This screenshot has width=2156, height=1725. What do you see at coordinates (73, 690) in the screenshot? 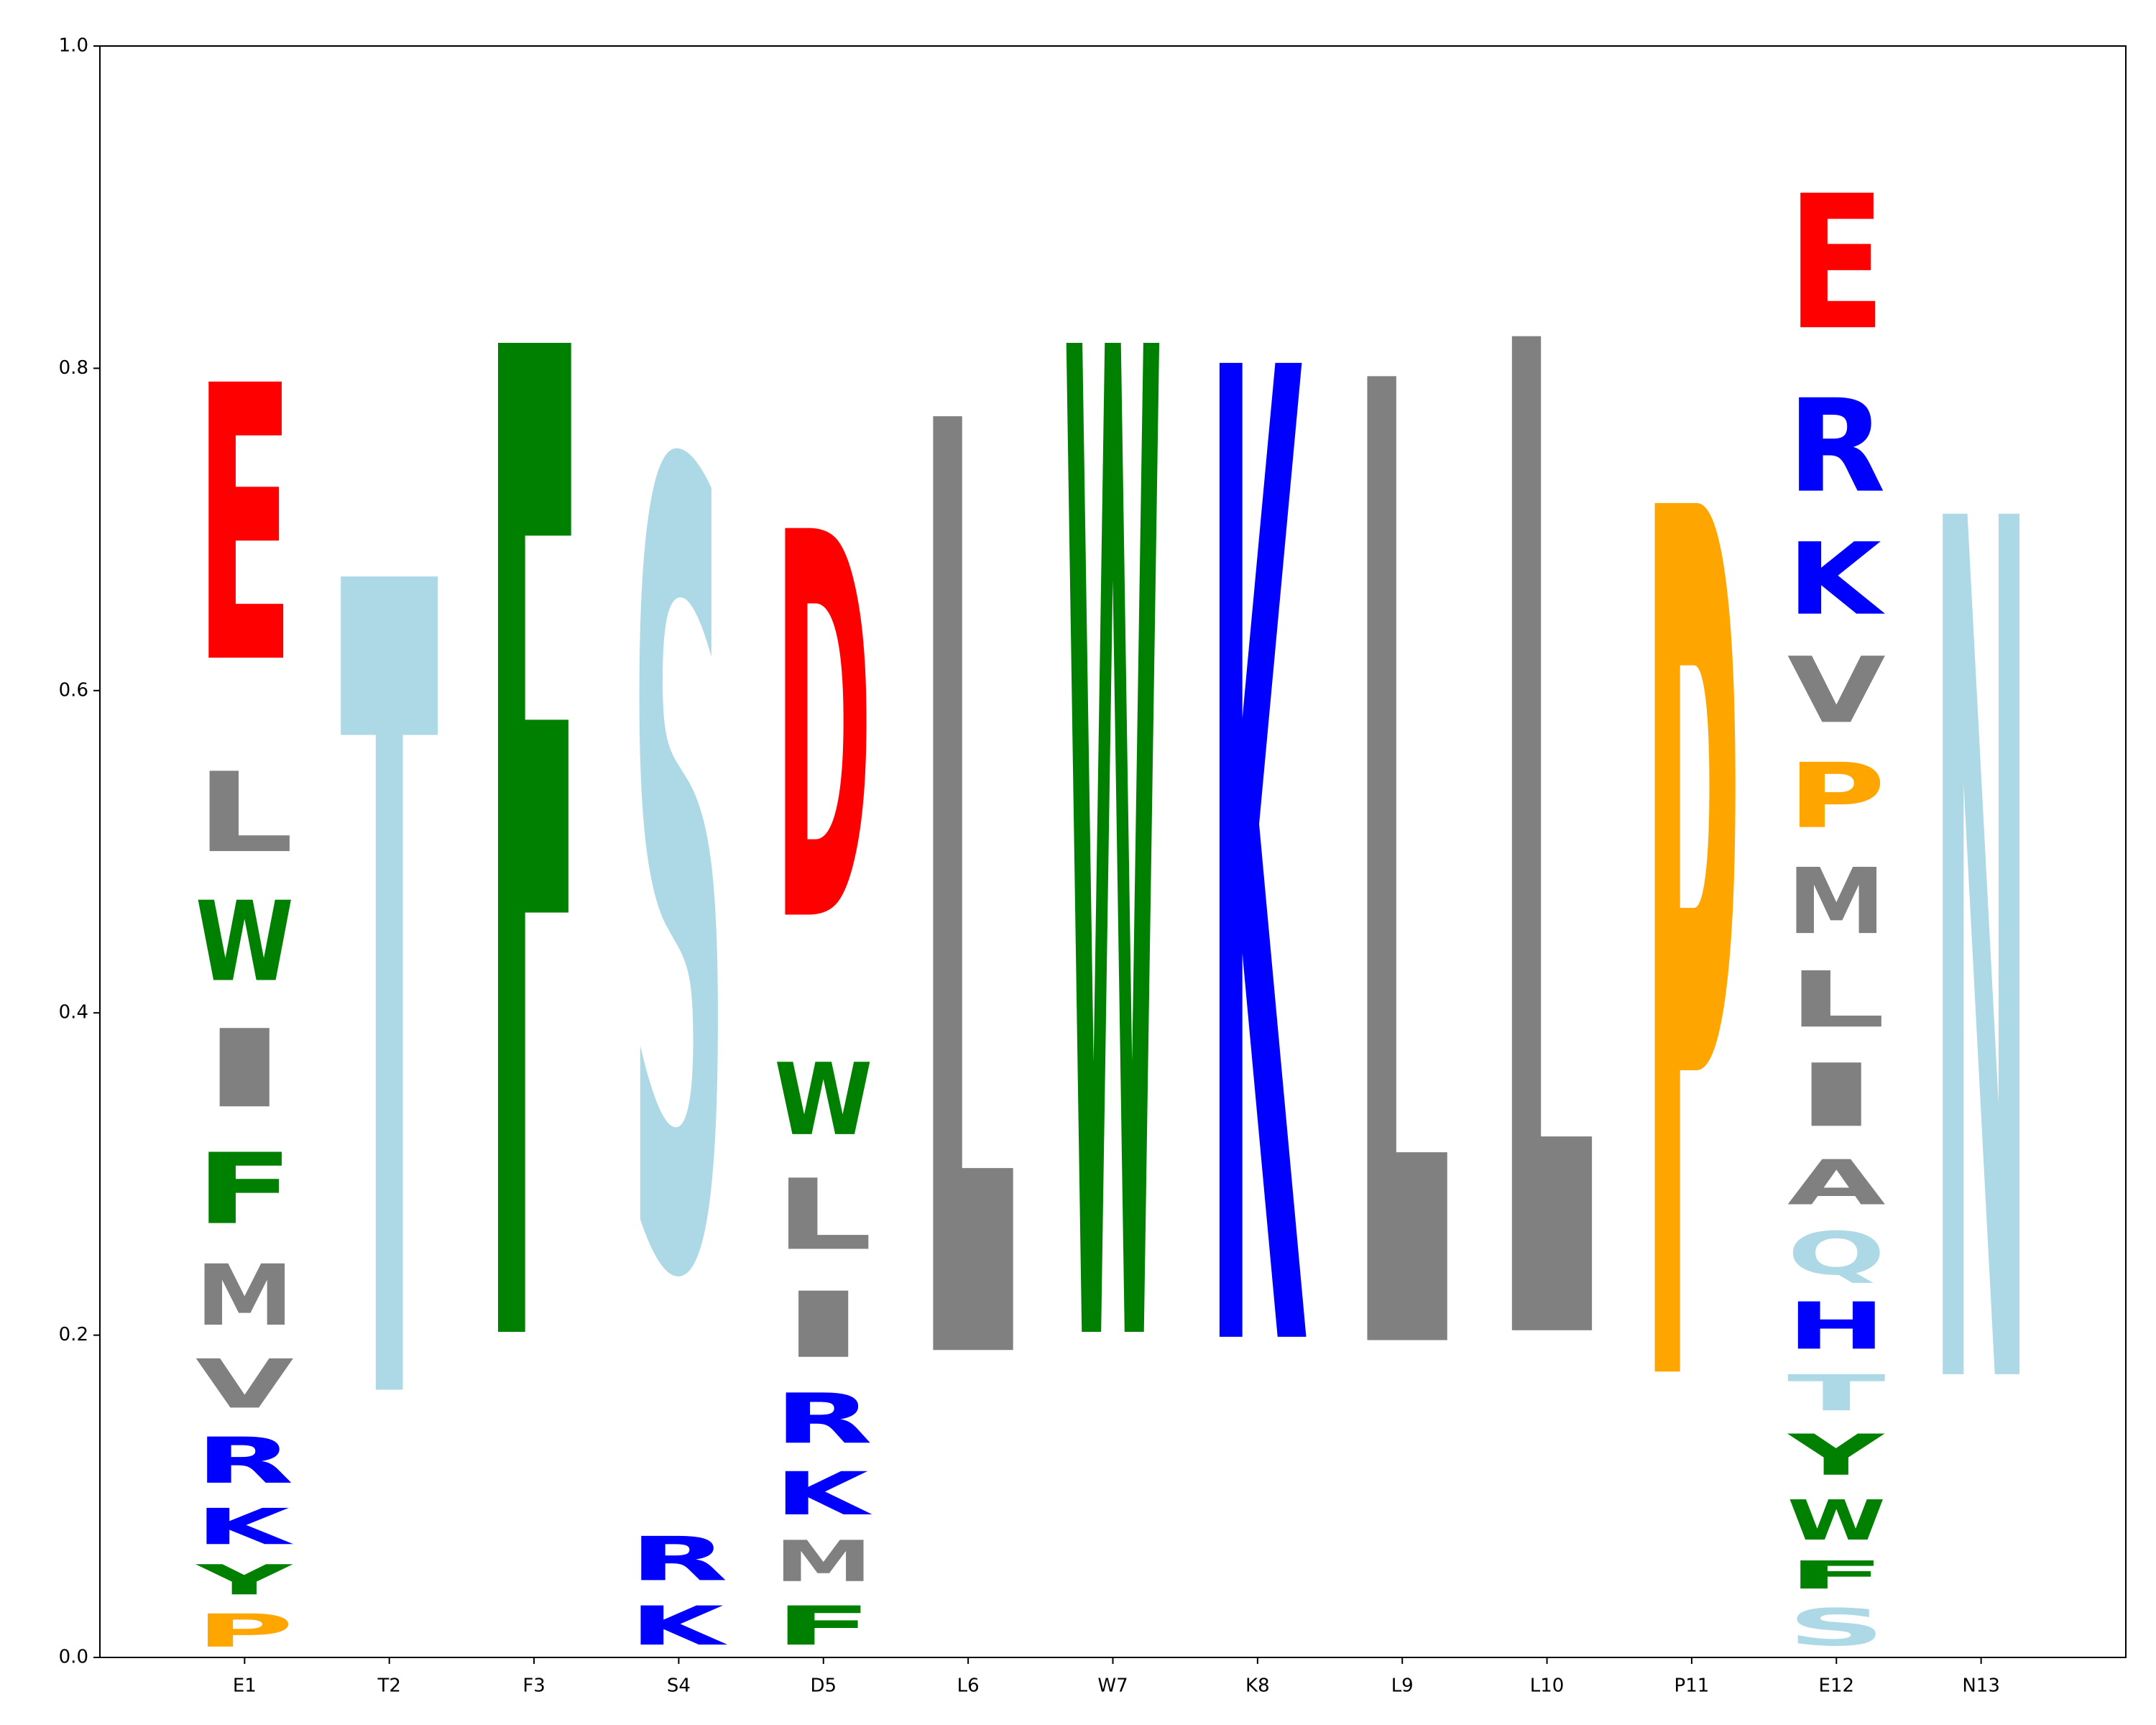
I see `y-tick-label: 0.6` at bounding box center [73, 690].